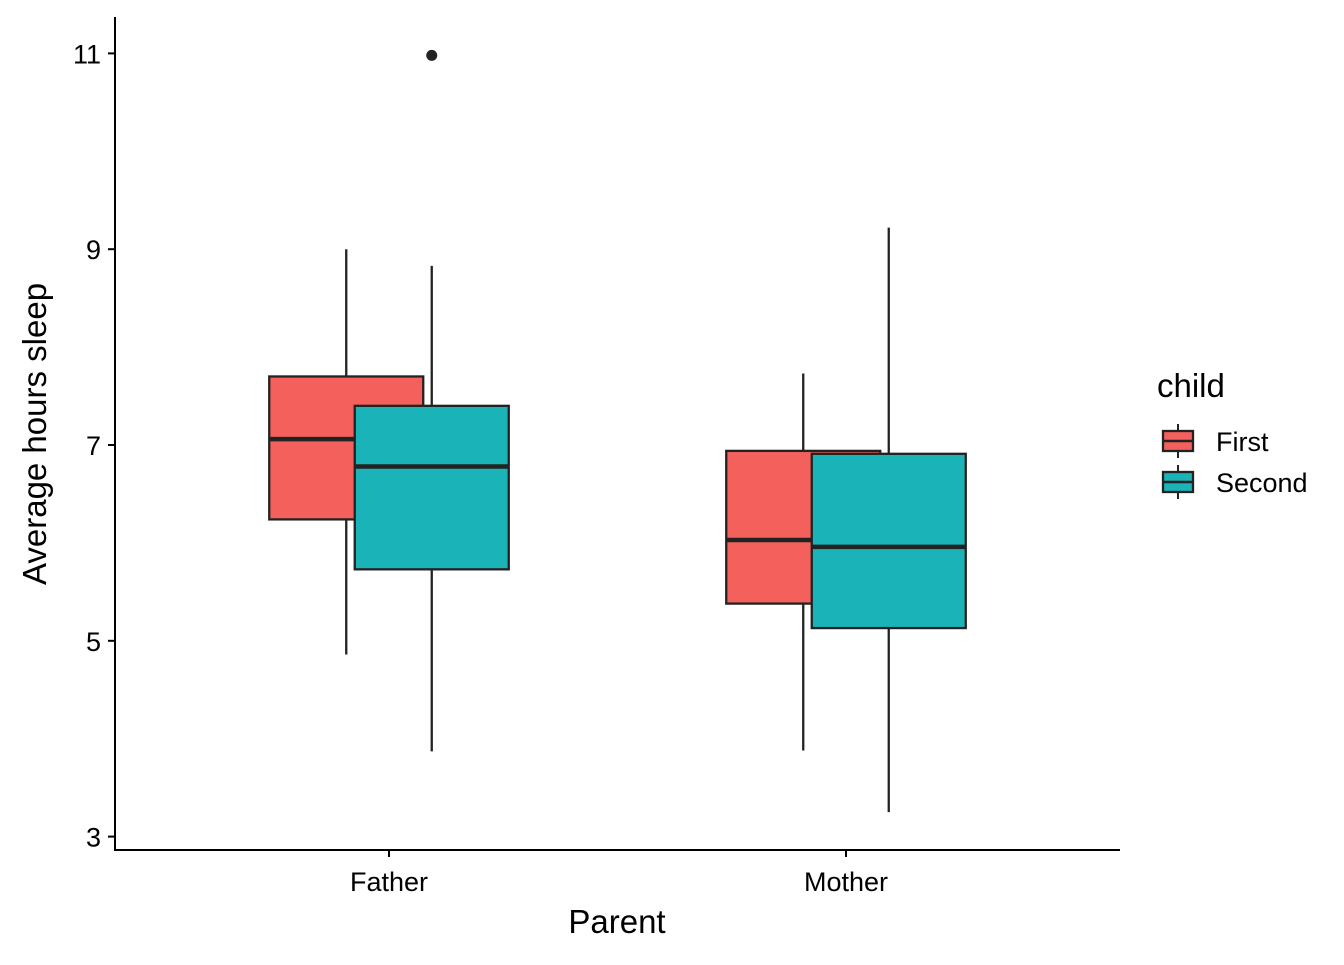 This screenshot has width=1344, height=965. I want to click on y-axis-label: Average hours sleep, so click(34, 434).